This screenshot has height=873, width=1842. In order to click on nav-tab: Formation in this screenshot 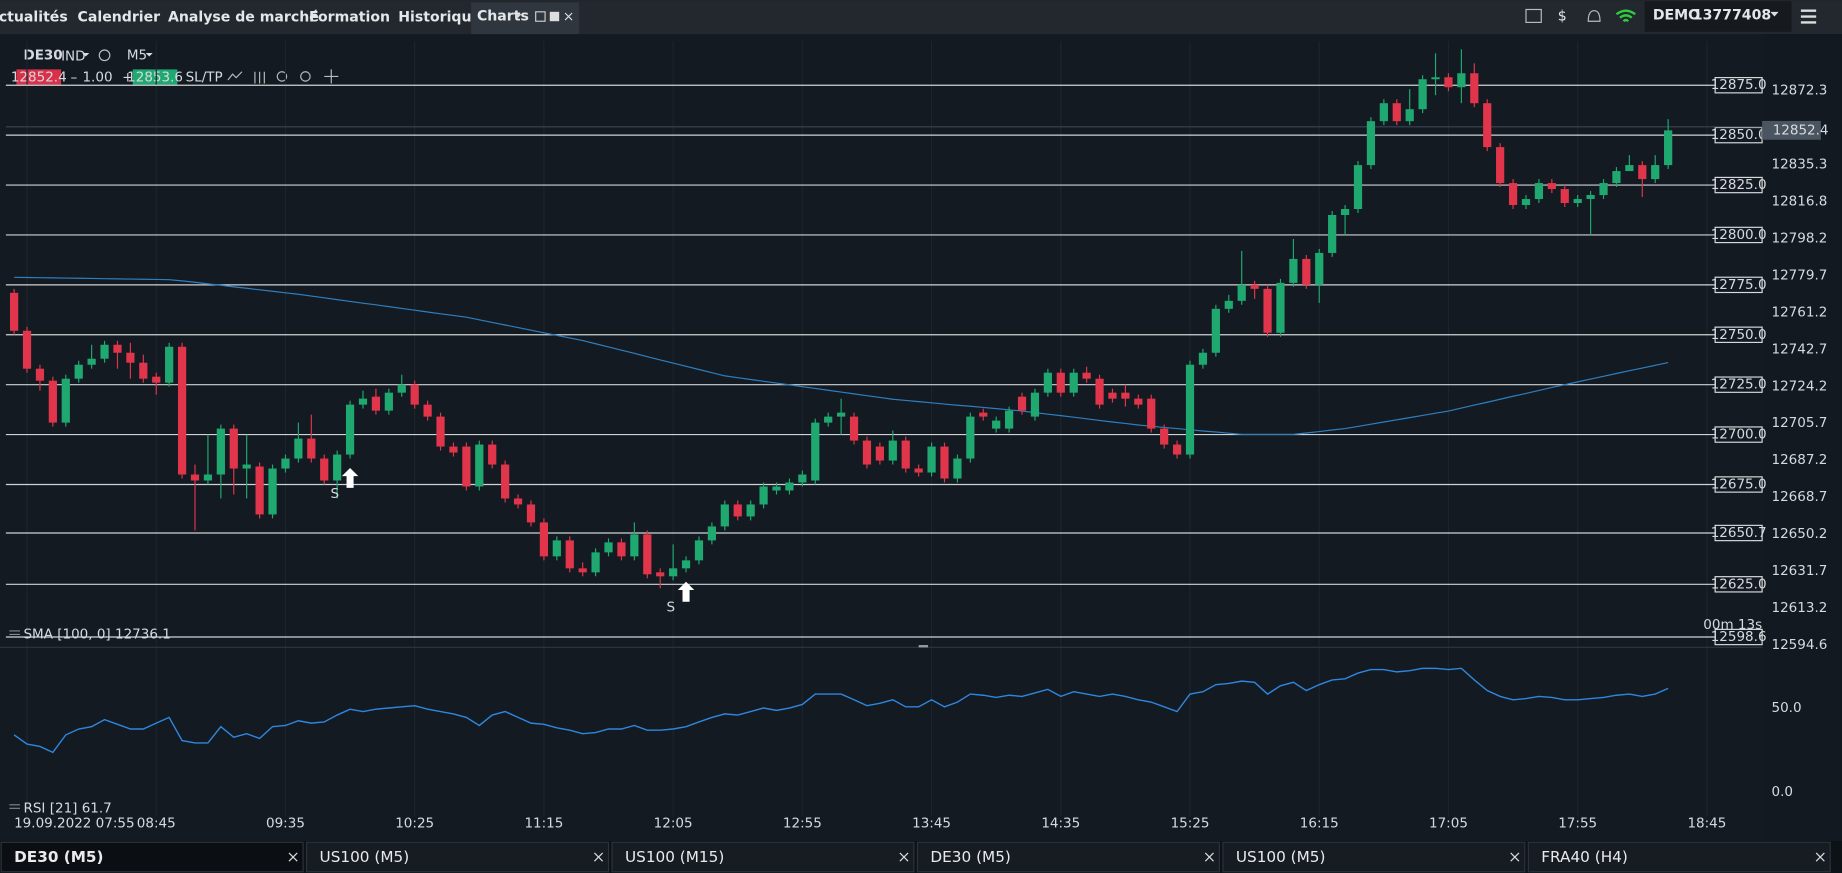, I will do `click(349, 18)`.